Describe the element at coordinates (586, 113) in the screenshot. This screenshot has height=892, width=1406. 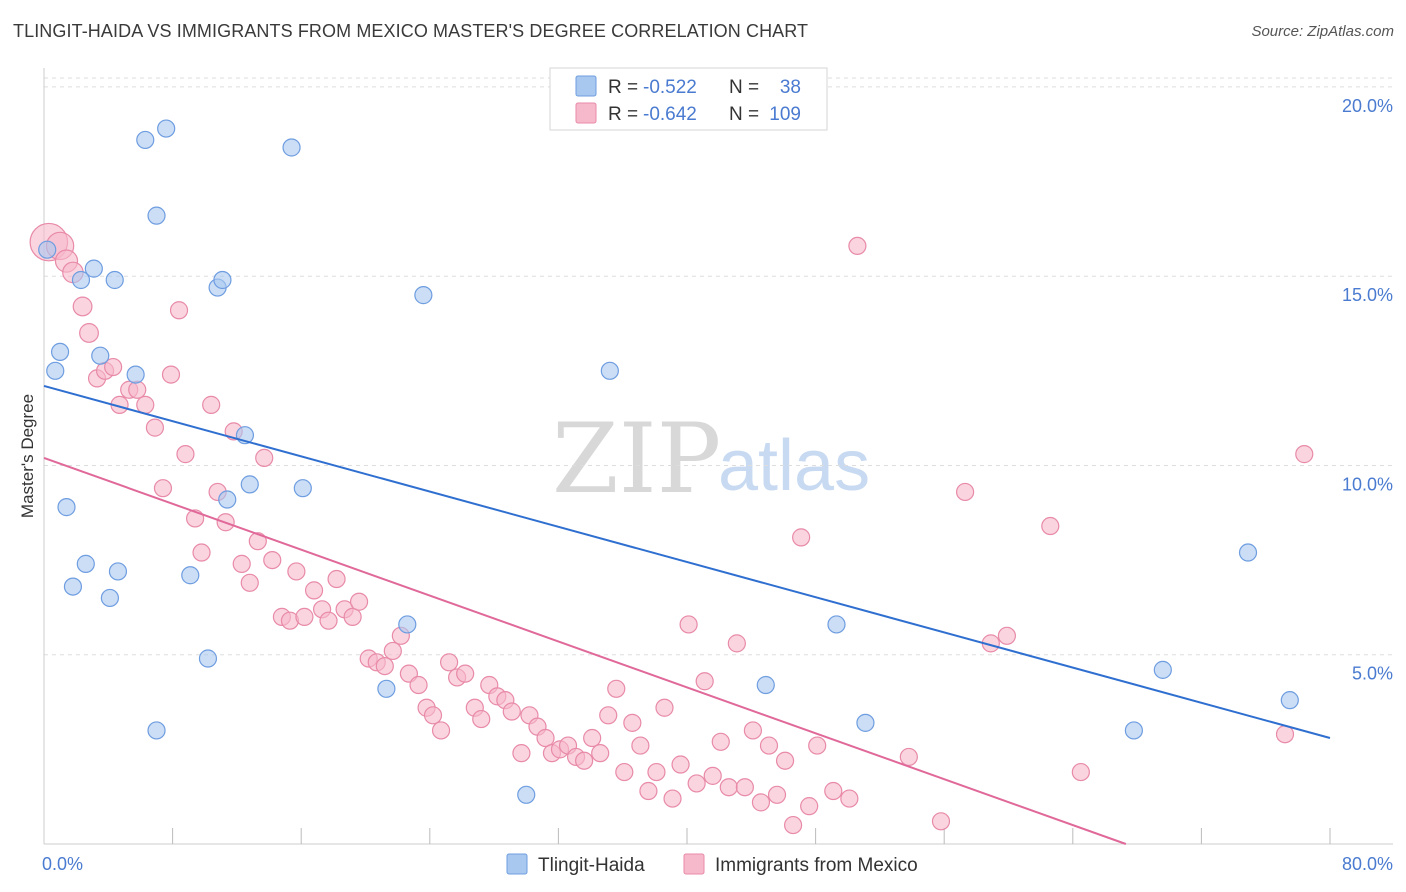
I see `legend-swatch-pink` at that location.